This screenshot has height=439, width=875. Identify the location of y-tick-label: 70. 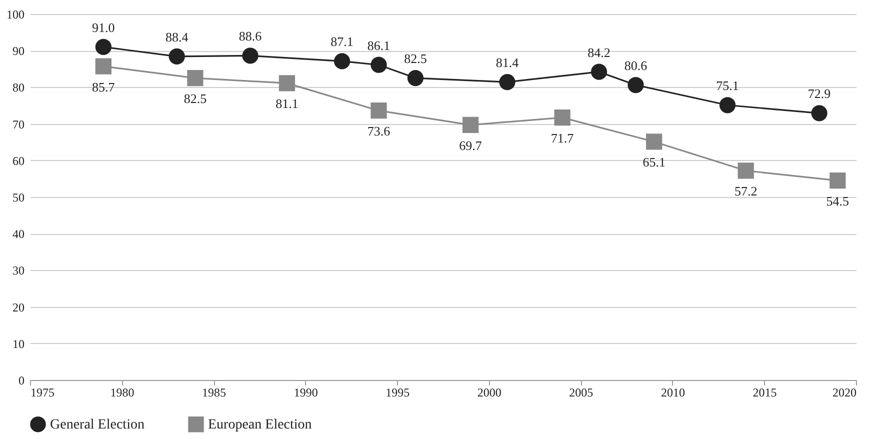
(18, 124).